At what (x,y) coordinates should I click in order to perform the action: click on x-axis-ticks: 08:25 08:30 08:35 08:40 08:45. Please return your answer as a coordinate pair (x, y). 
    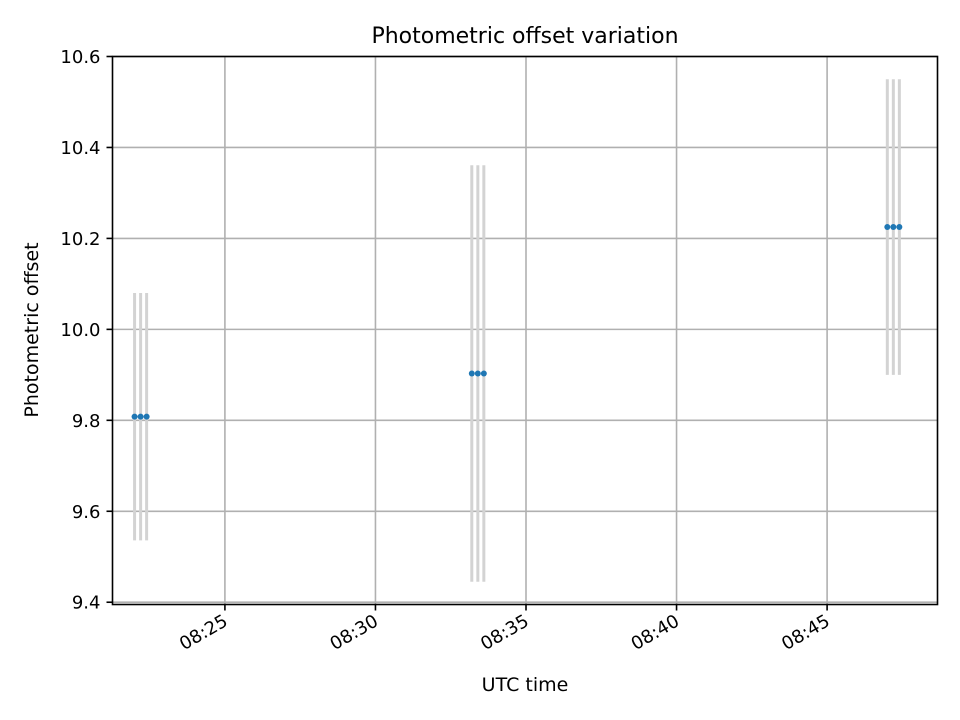
    Looking at the image, I should click on (505, 629).